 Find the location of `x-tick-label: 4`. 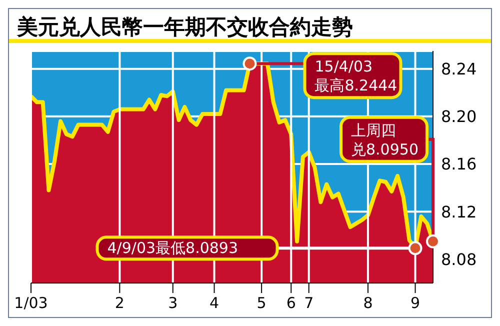

x-tick-label: 4 is located at coordinates (214, 303).